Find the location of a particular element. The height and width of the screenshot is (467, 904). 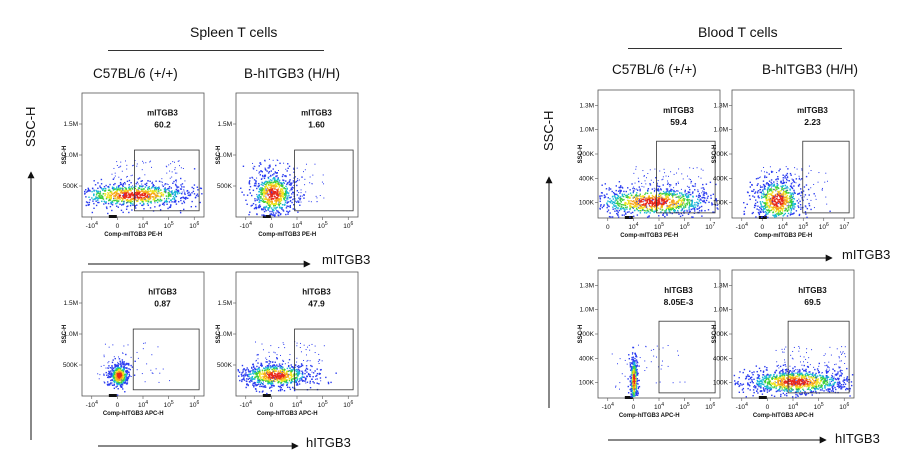

x-tick-label: 107 is located at coordinates (844, 226).